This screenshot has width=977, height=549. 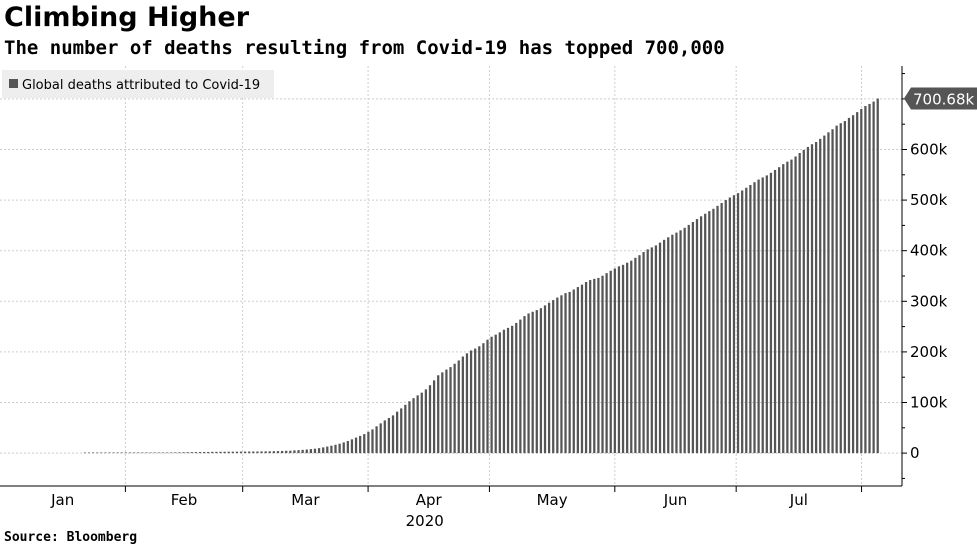 I want to click on chart-title: Climbing Higher, so click(x=127, y=17).